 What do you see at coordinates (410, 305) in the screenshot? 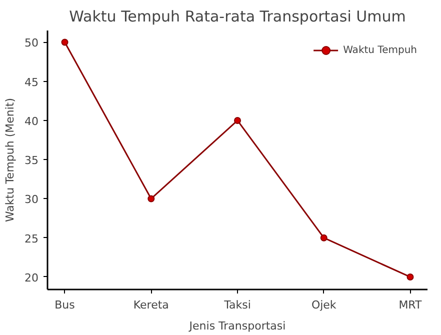
I see `x-tick-label: MRT` at bounding box center [410, 305].